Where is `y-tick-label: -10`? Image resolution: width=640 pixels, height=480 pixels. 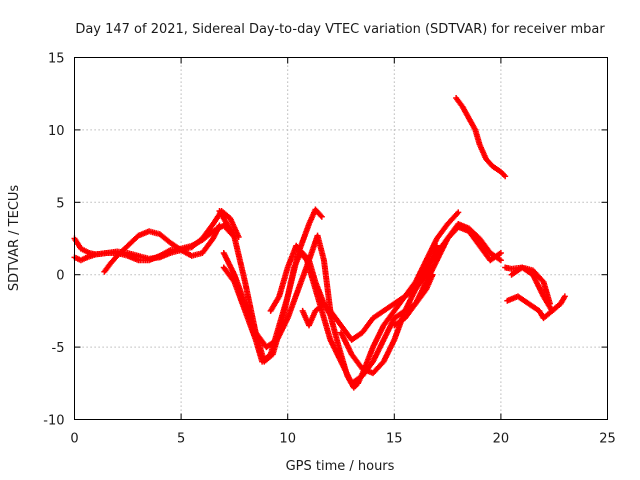
y-tick-label: -10 is located at coordinates (53, 421).